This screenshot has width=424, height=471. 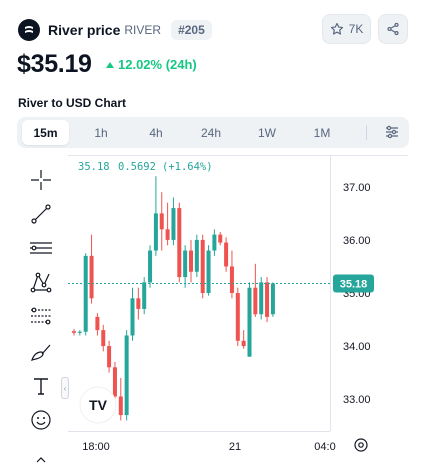 What do you see at coordinates (322, 132) in the screenshot?
I see `tab-1m: 1M` at bounding box center [322, 132].